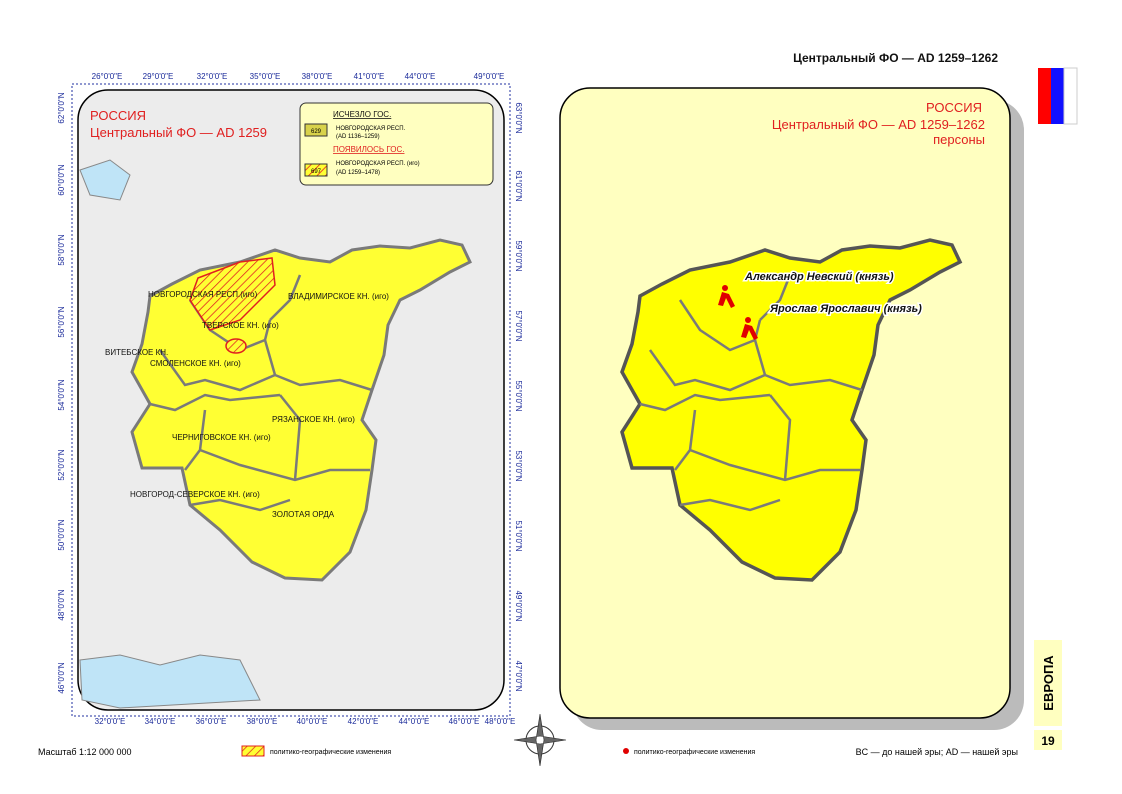 The width and height of the screenshot is (1122, 794). What do you see at coordinates (160, 721) in the screenshot?
I see `axis-label: 34°0'0"E` at bounding box center [160, 721].